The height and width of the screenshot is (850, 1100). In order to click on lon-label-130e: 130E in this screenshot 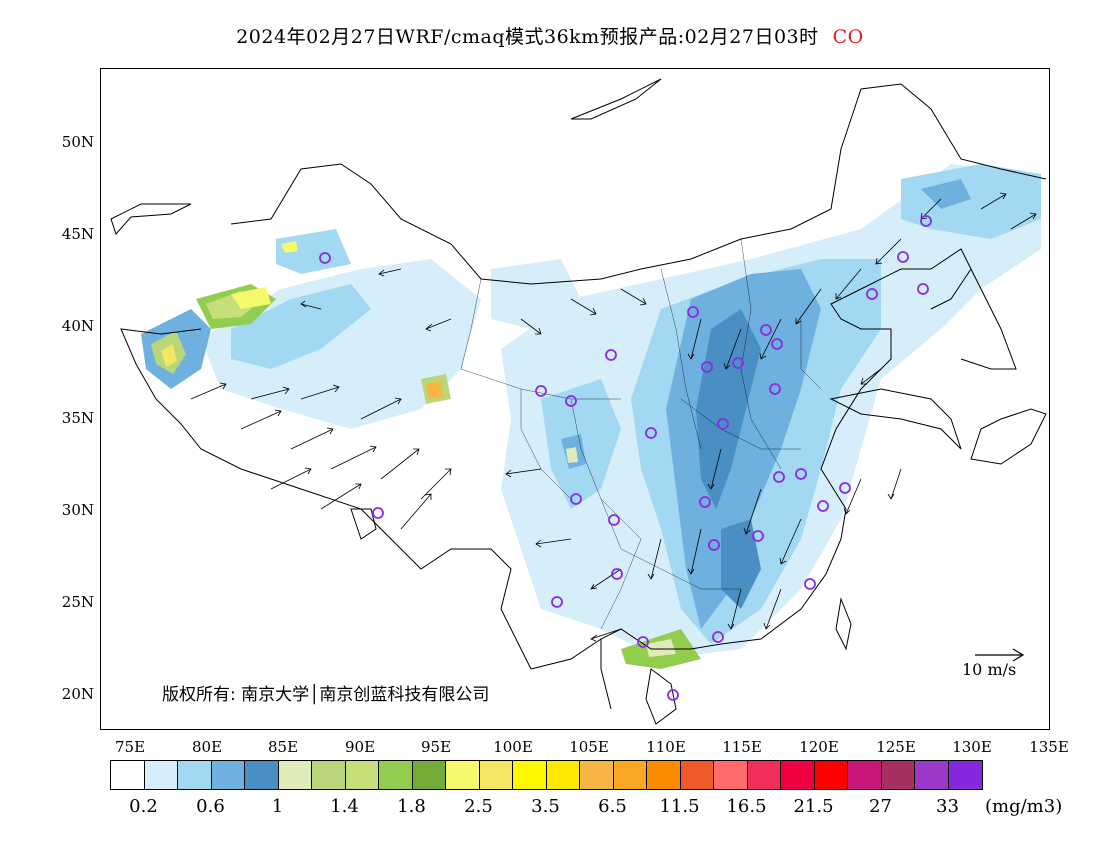, I will do `click(972, 747)`.